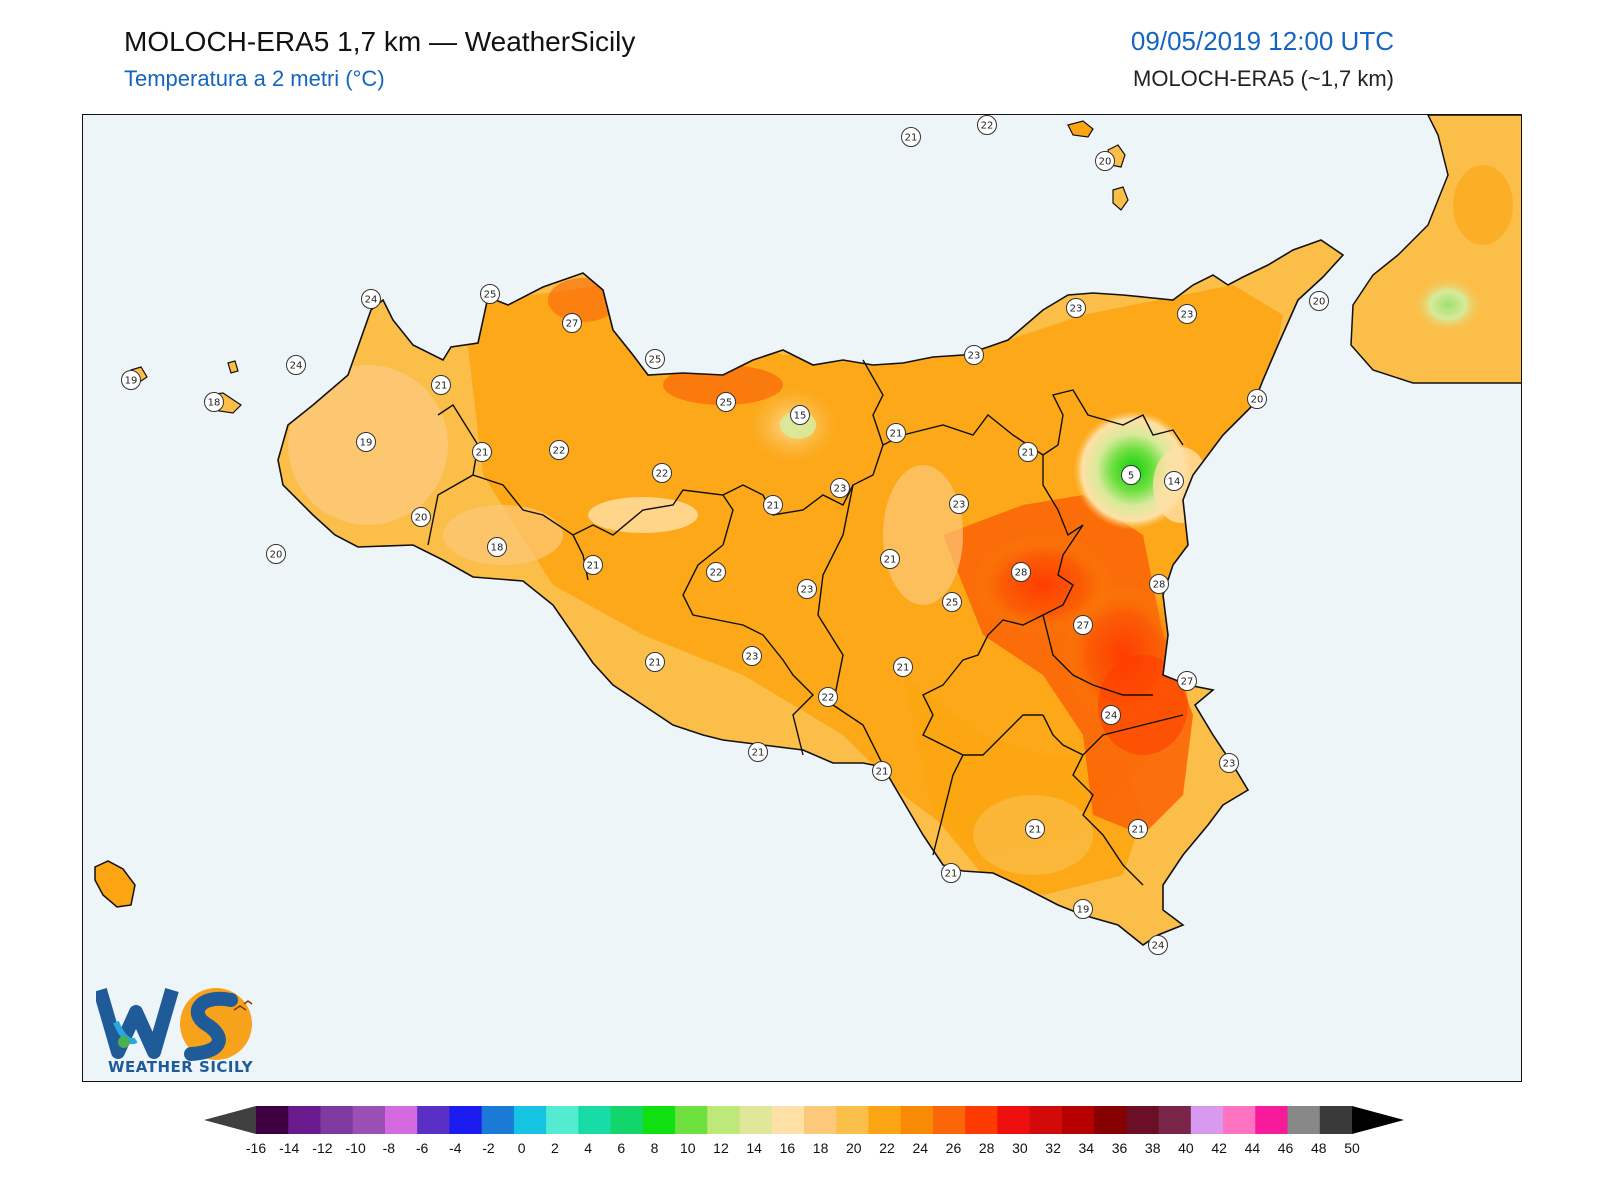  What do you see at coordinates (555, 1148) in the screenshot?
I see `colorbar-tick-label: 2` at bounding box center [555, 1148].